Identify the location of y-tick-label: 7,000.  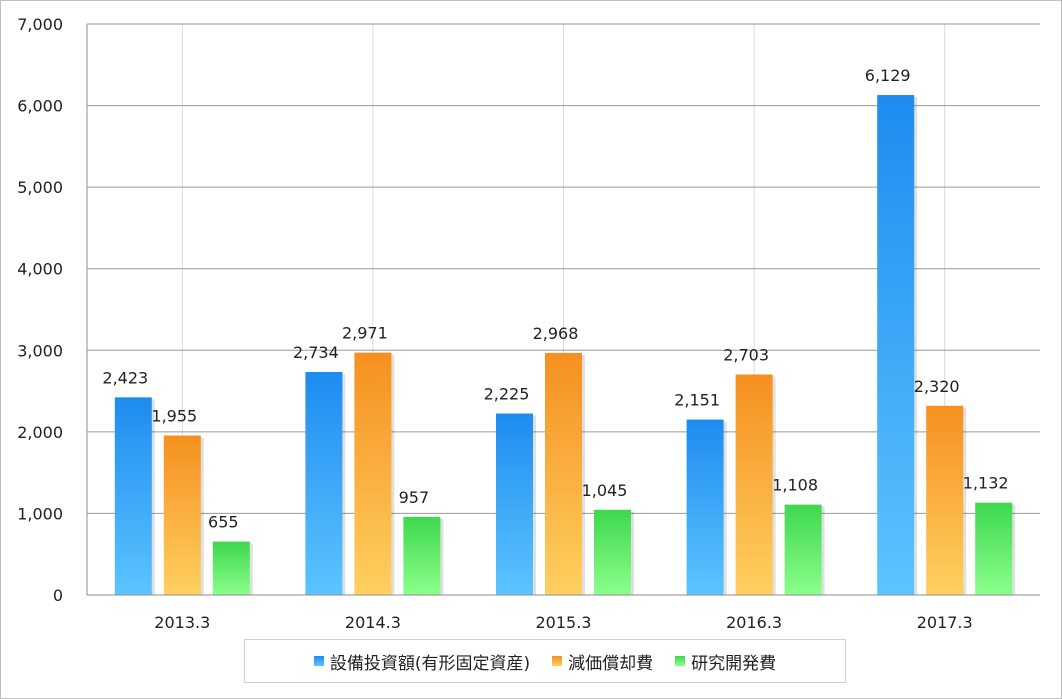
(40, 24).